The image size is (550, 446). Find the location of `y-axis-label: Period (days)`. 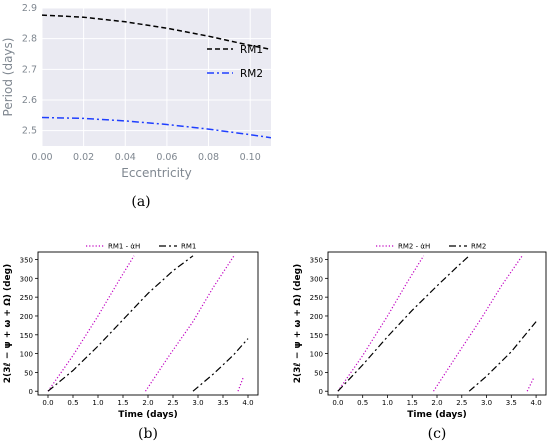

y-axis-label: Period (days) is located at coordinates (8, 77).